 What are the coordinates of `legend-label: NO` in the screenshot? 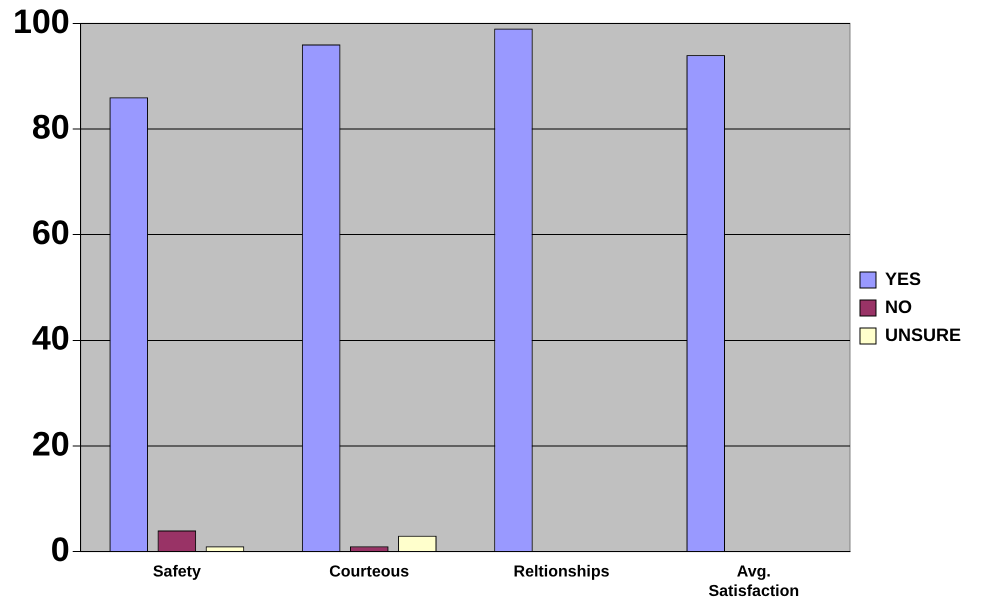 It's located at (898, 306).